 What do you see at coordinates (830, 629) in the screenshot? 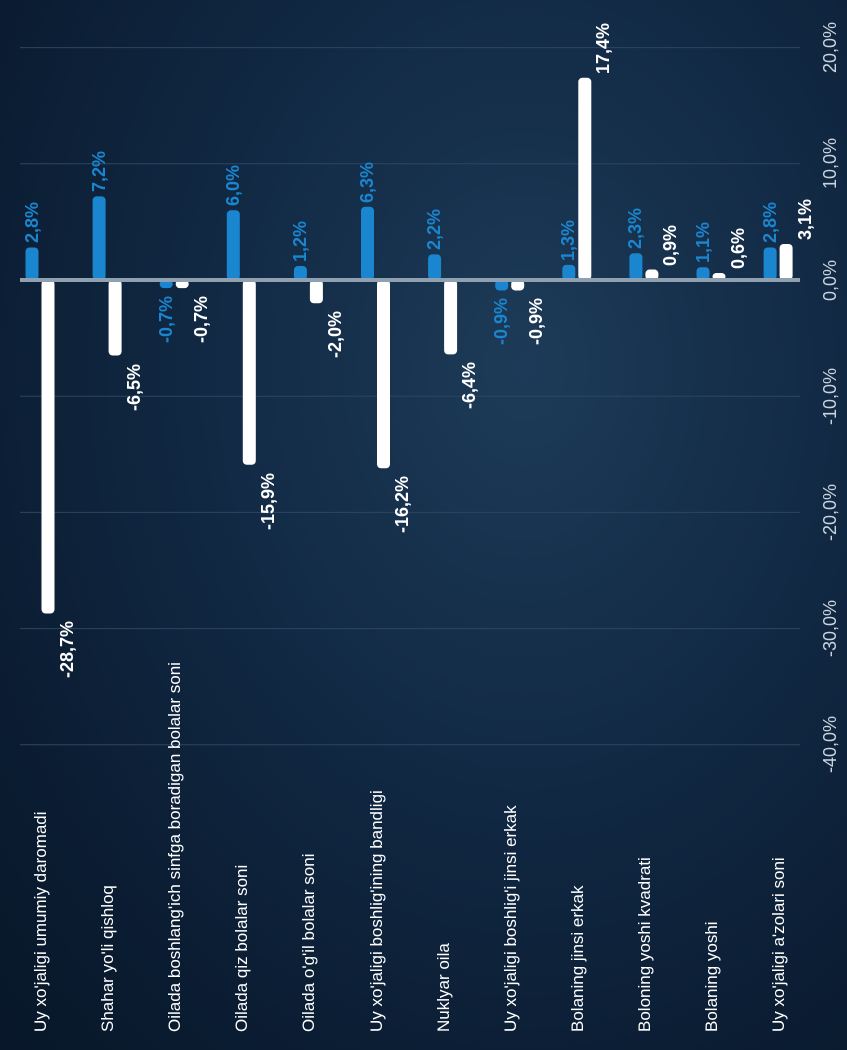
I see `x-tick-label: -30,0%` at bounding box center [830, 629].